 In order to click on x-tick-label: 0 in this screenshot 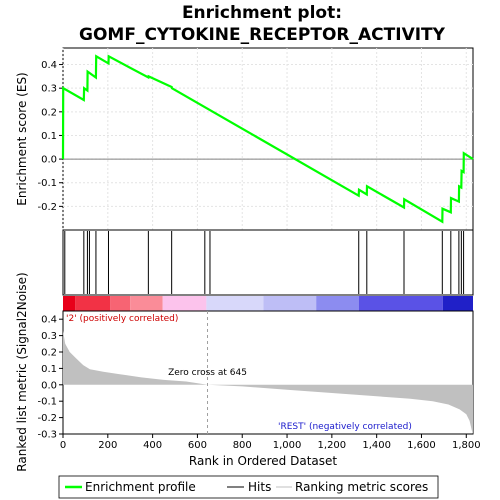, I will do `click(63, 445)`.